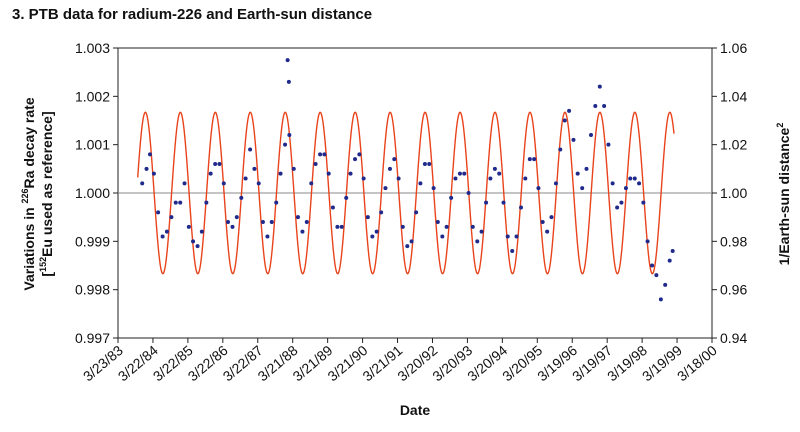  Describe the element at coordinates (780, 125) in the screenshot. I see `right-y-label-sup: 2` at that location.